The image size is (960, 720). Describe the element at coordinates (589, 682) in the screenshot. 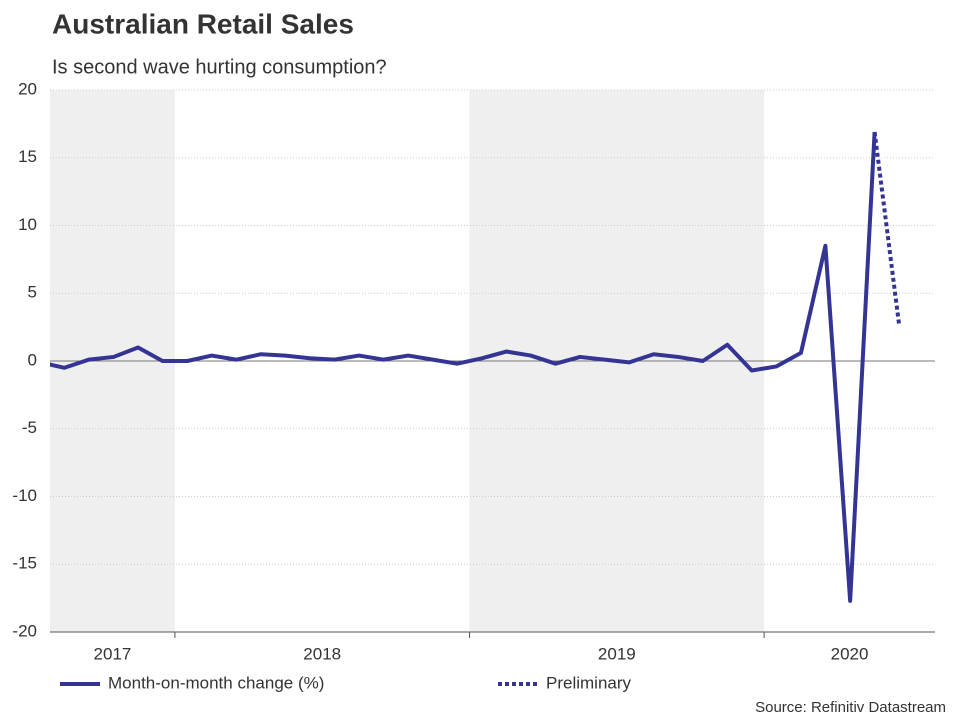

I see `legend-label: Preliminary` at that location.